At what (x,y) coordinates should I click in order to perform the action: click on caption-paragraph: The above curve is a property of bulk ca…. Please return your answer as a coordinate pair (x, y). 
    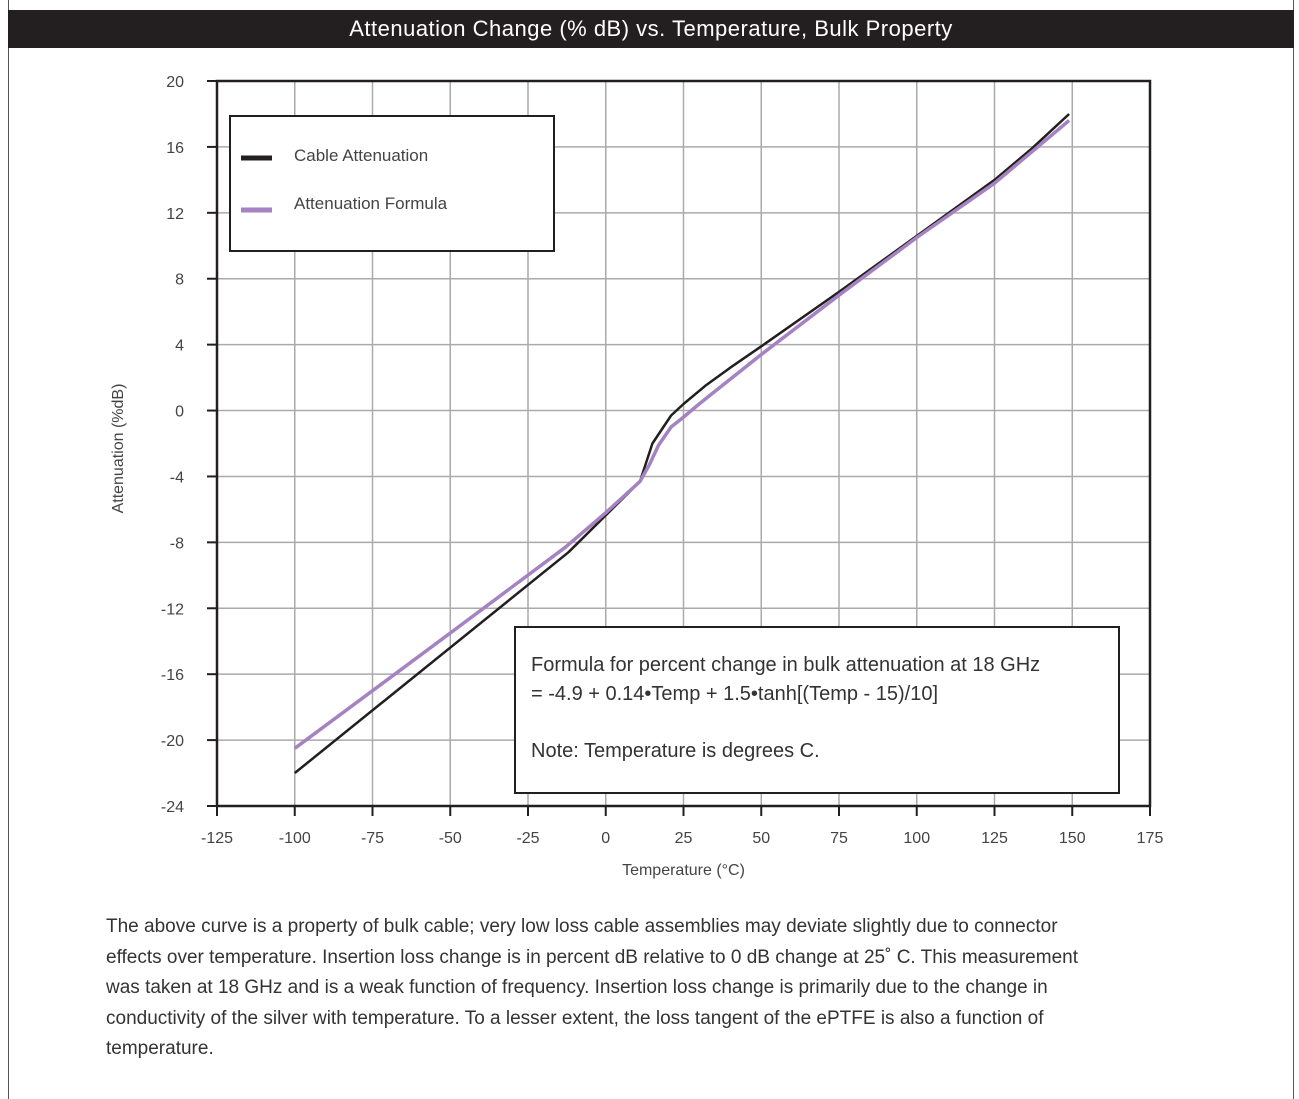
    Looking at the image, I should click on (660, 988).